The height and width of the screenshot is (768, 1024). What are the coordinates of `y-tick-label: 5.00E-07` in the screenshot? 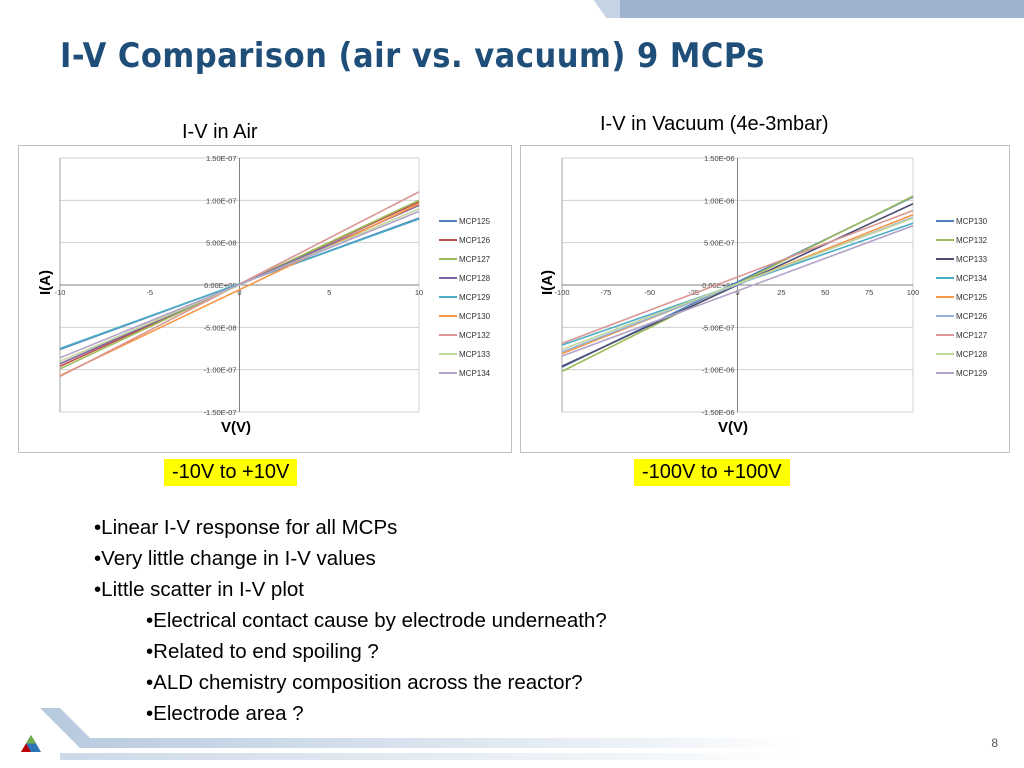 It's located at (719, 243).